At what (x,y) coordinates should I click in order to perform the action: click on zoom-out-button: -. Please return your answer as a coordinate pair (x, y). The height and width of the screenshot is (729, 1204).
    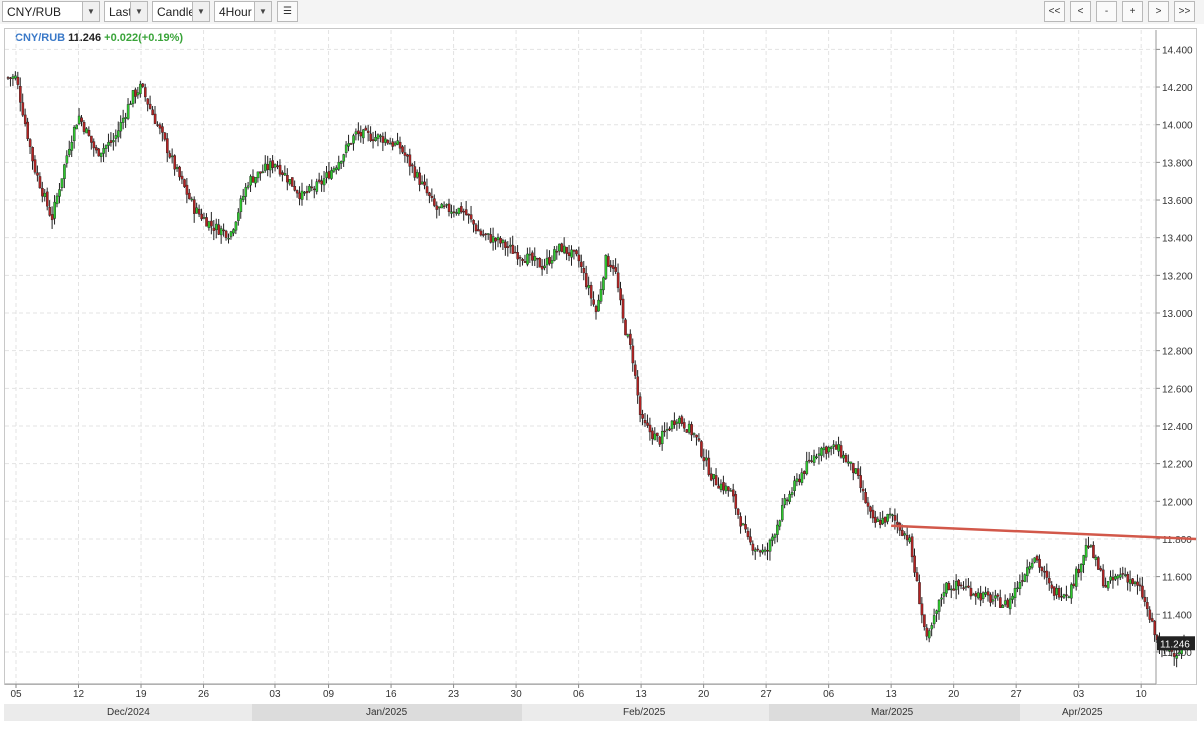
    Looking at the image, I should click on (1106, 11).